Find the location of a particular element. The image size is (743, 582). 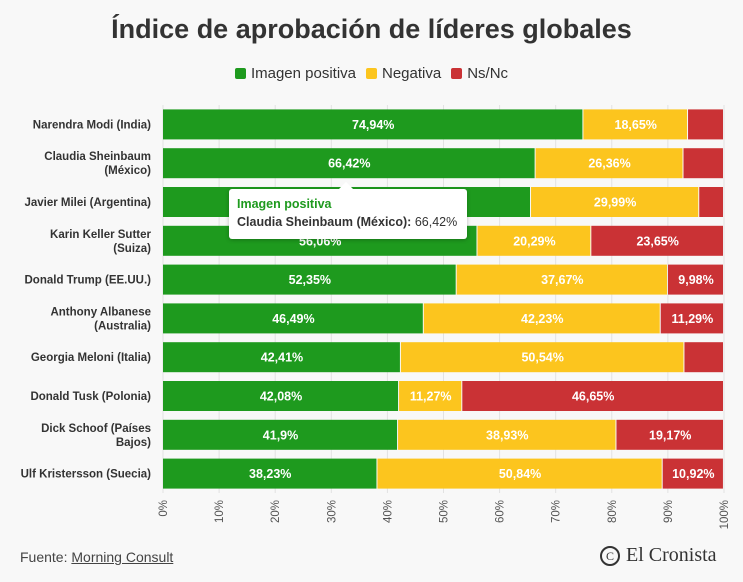

x-tick-label: 30% is located at coordinates (332, 511).